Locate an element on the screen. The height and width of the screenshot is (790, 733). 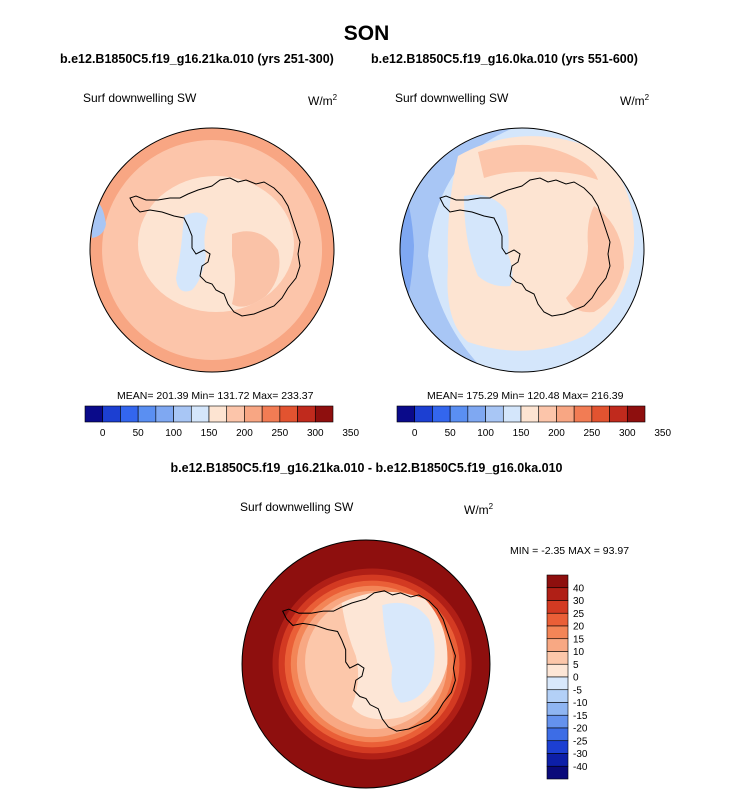
diff-stats: MIN = -2.35 MAX = 93.97 is located at coordinates (570, 551).